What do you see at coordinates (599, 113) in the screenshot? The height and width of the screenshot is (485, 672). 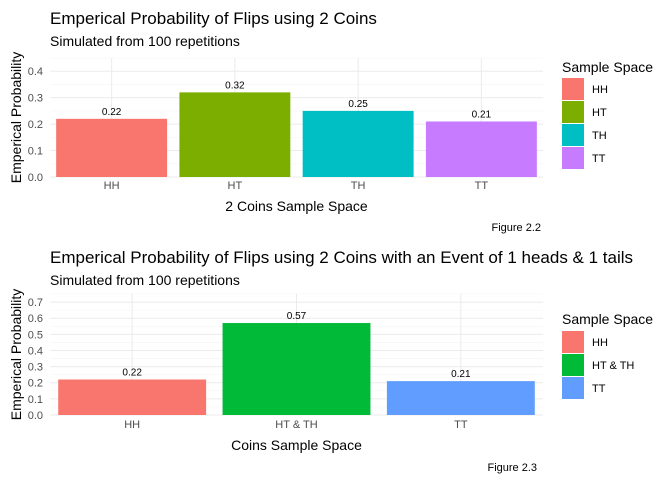 I see `legend-label: HT` at bounding box center [599, 113].